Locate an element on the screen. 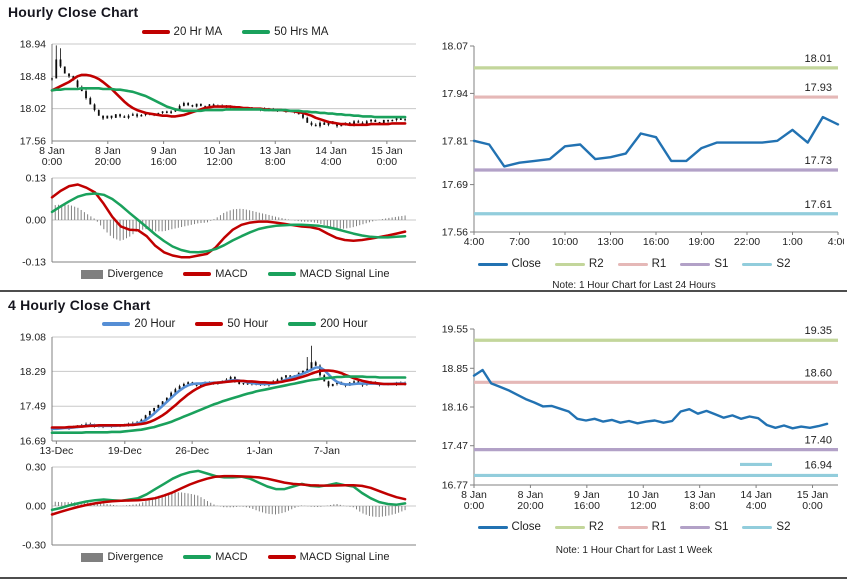 The width and height of the screenshot is (847, 583). svg-text: 0.13 is located at coordinates (36, 179).